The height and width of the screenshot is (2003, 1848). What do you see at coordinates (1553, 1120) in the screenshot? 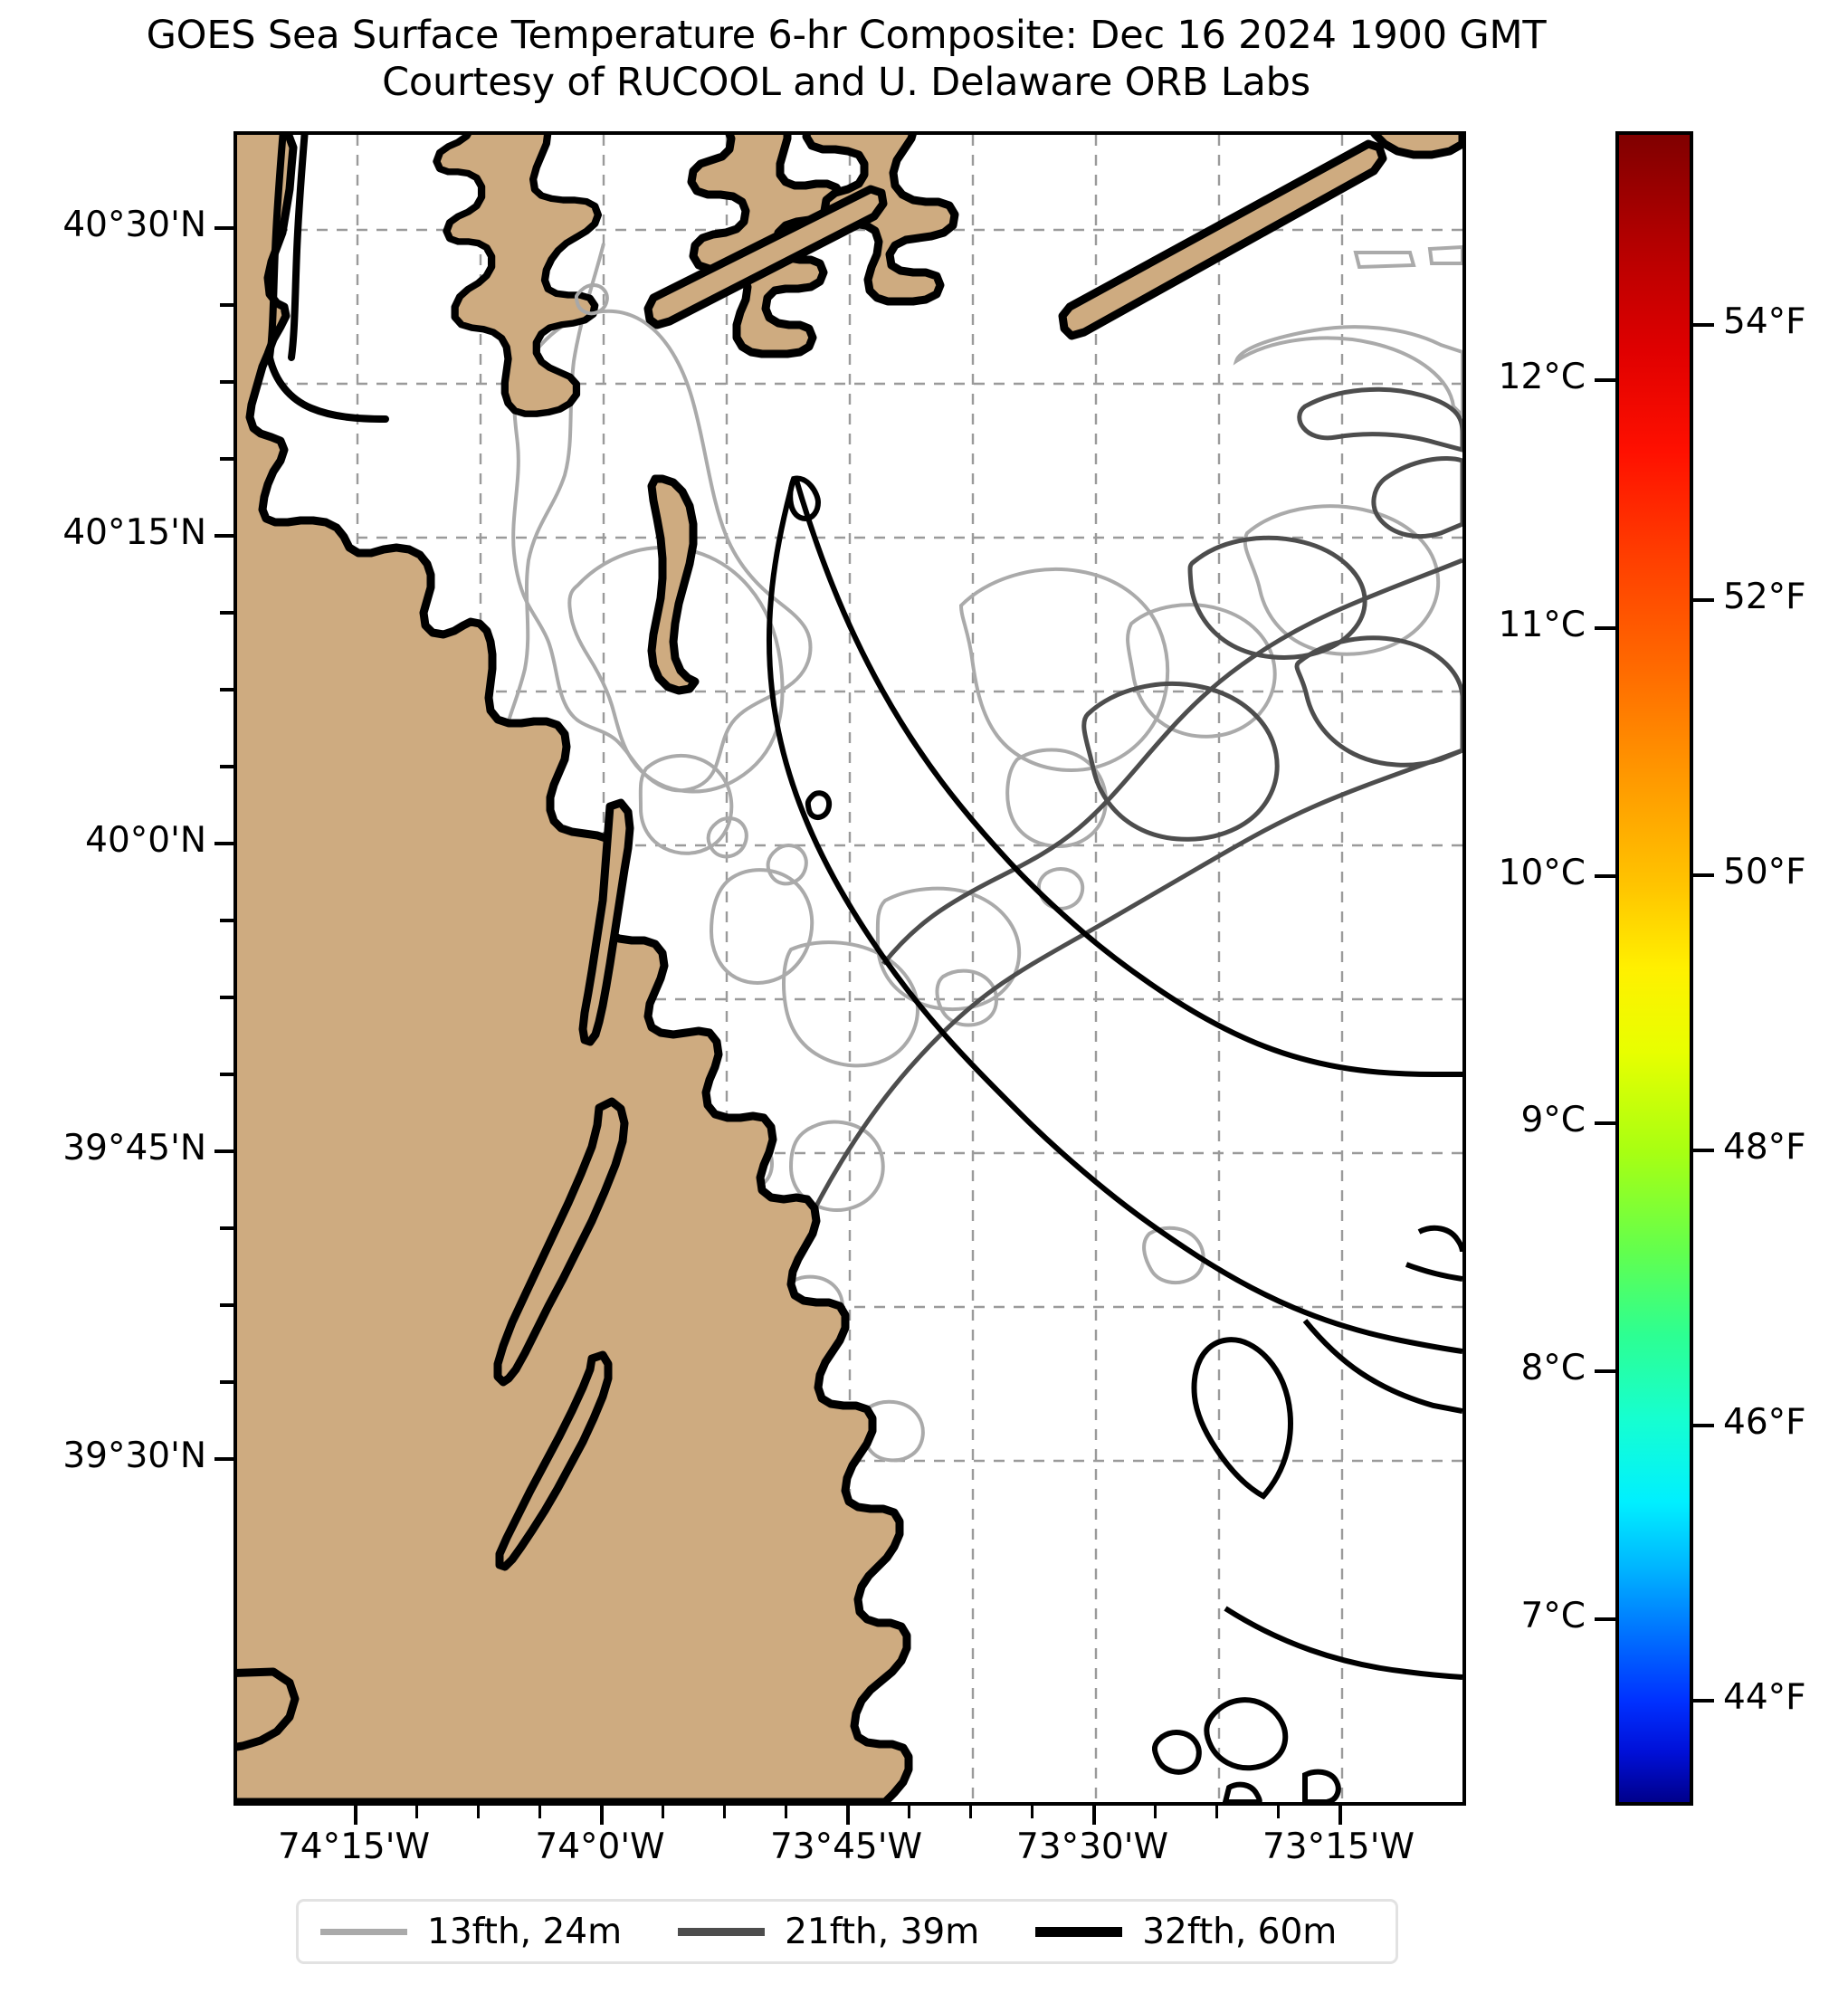
I see `cb-label-9c: 9°C` at bounding box center [1553, 1120].